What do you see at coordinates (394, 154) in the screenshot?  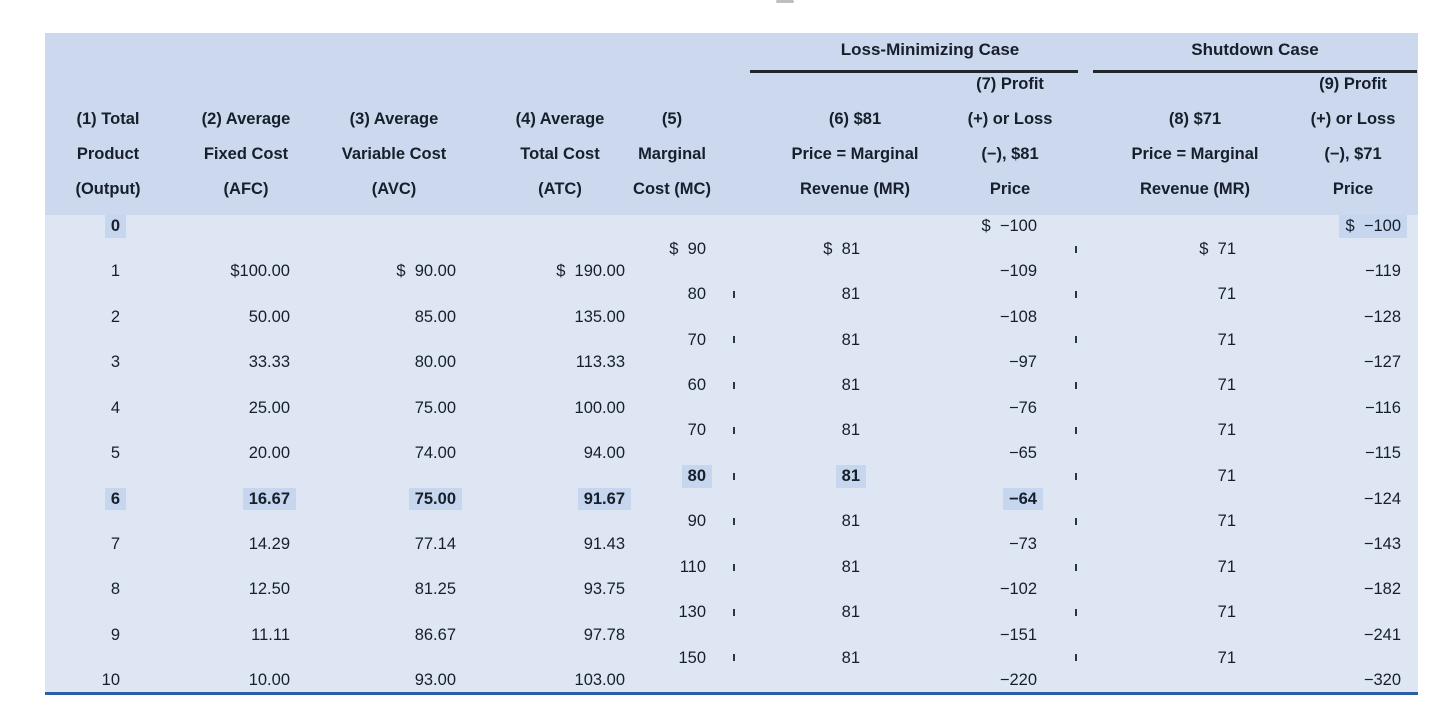 I see `column-header-line: Variable Cost` at bounding box center [394, 154].